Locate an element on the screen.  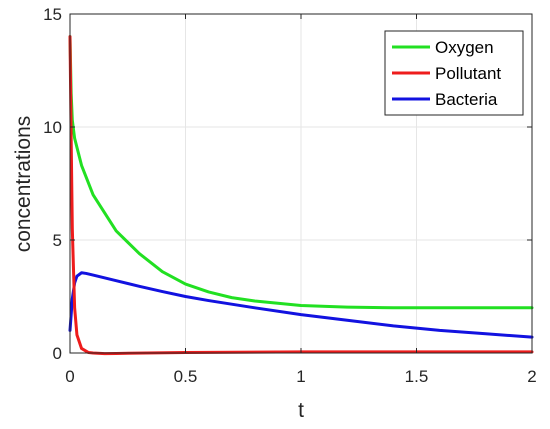
y-tick-label: 10 is located at coordinates (52, 127).